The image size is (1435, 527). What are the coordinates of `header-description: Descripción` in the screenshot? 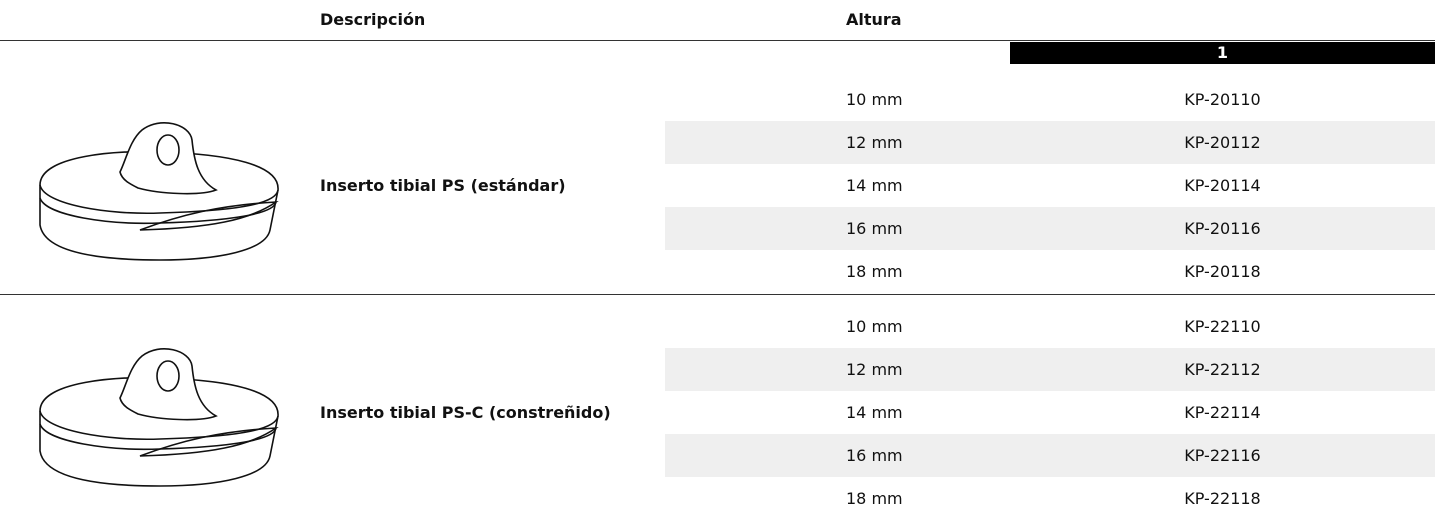 It's located at (373, 19).